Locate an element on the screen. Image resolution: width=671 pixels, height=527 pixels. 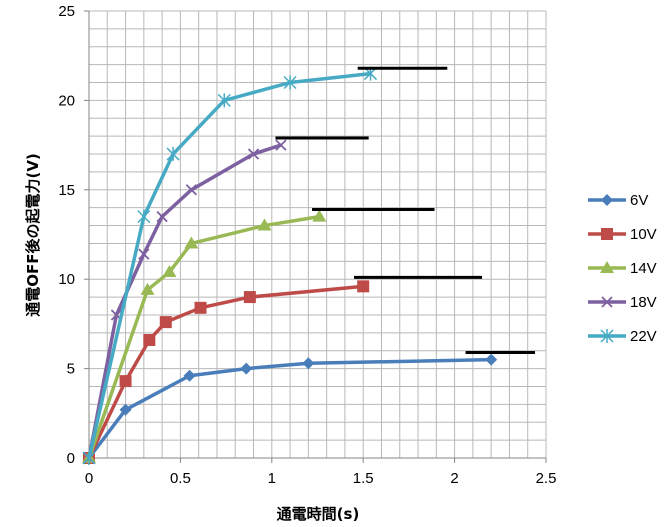
legend-item-6V: 6V is located at coordinates (618, 200).